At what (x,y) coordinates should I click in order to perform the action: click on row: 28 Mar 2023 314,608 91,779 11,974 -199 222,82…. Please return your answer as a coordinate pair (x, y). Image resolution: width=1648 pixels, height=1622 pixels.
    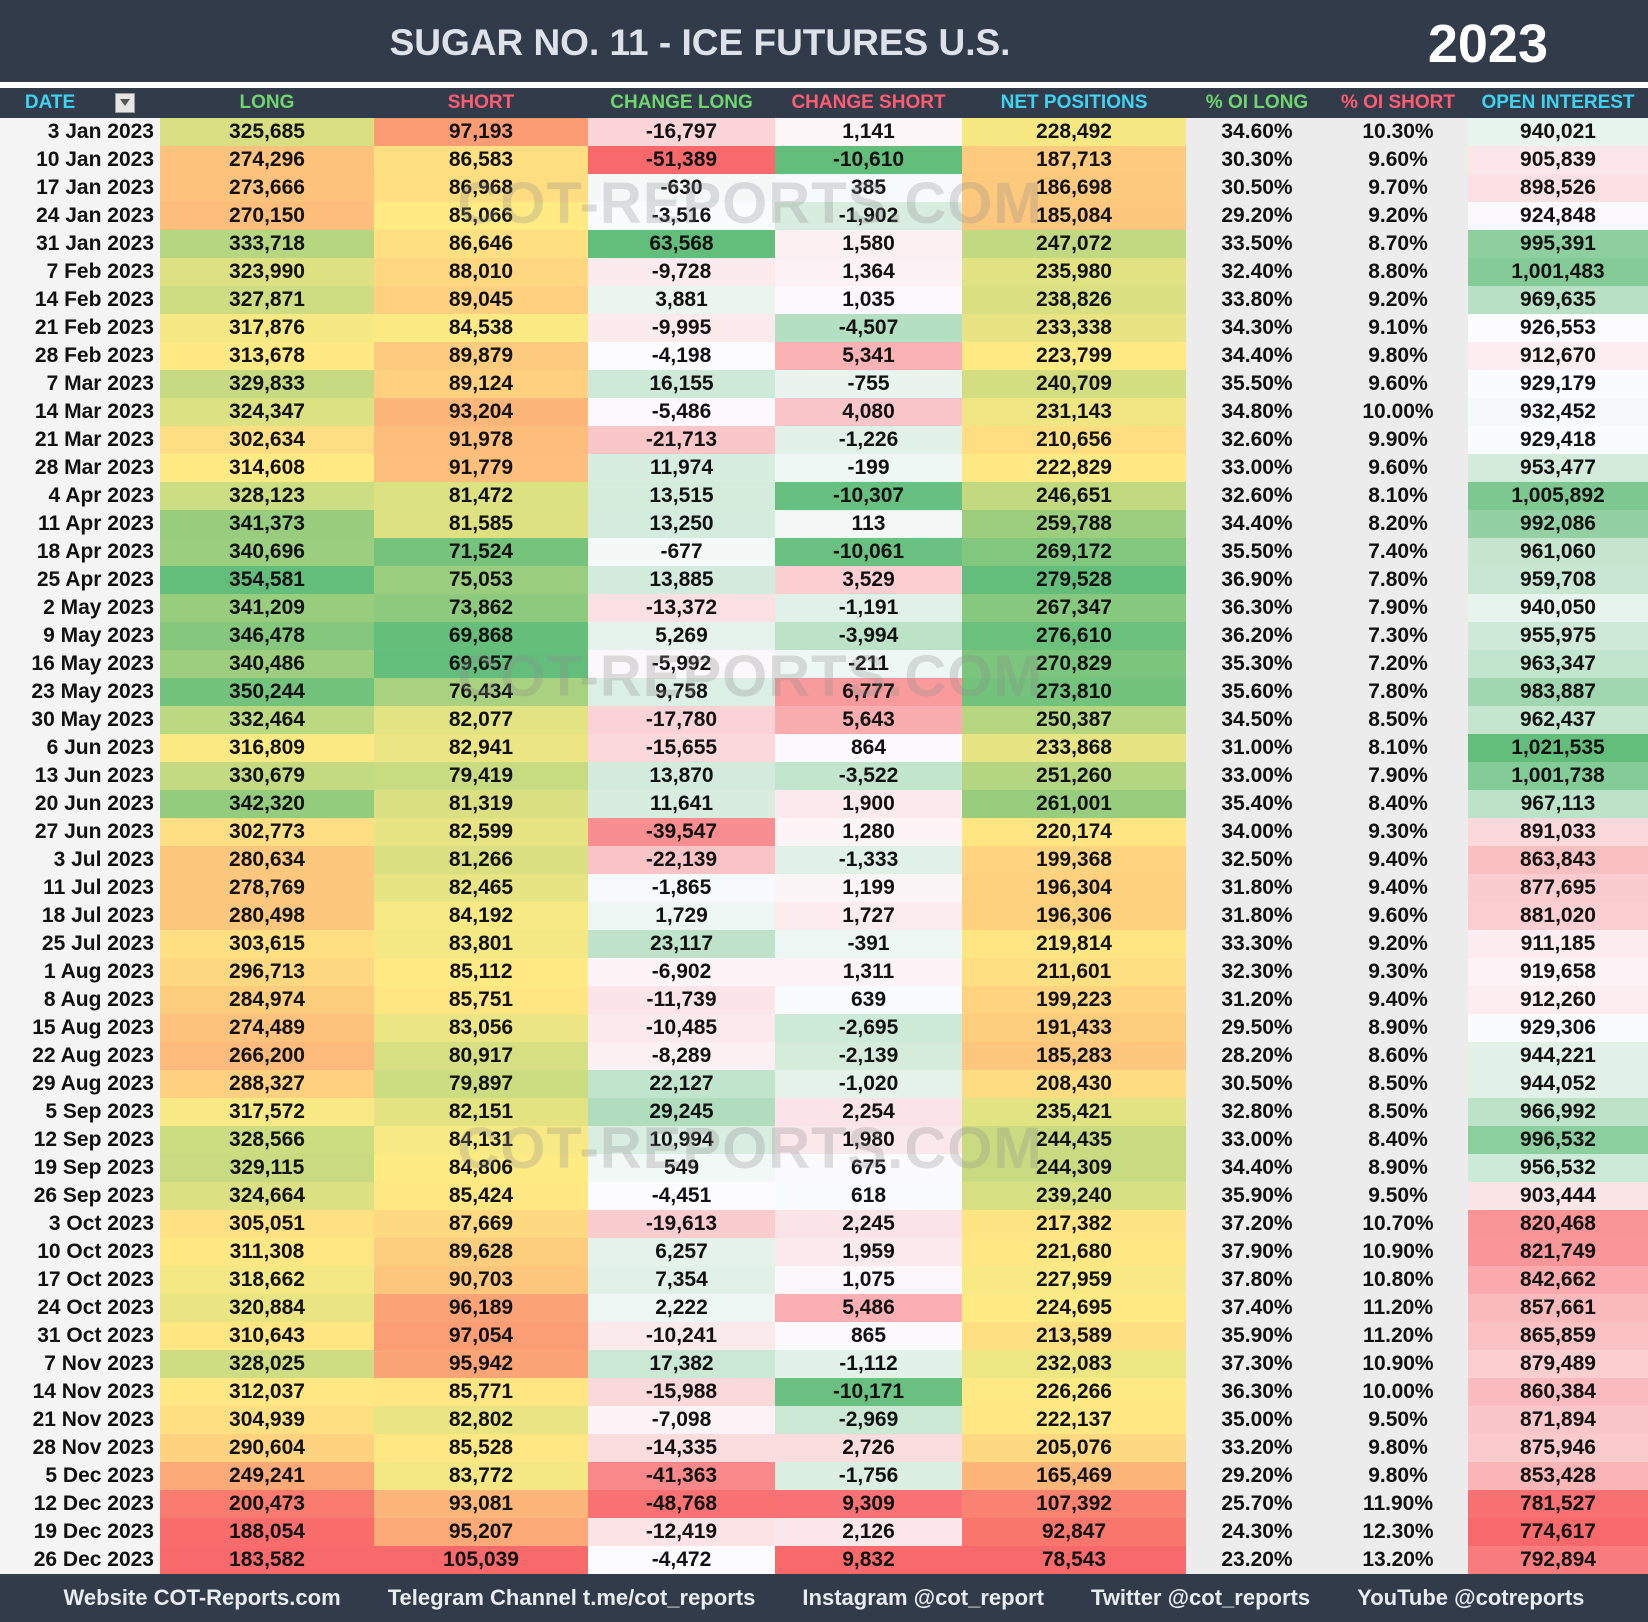
    Looking at the image, I should click on (824, 468).